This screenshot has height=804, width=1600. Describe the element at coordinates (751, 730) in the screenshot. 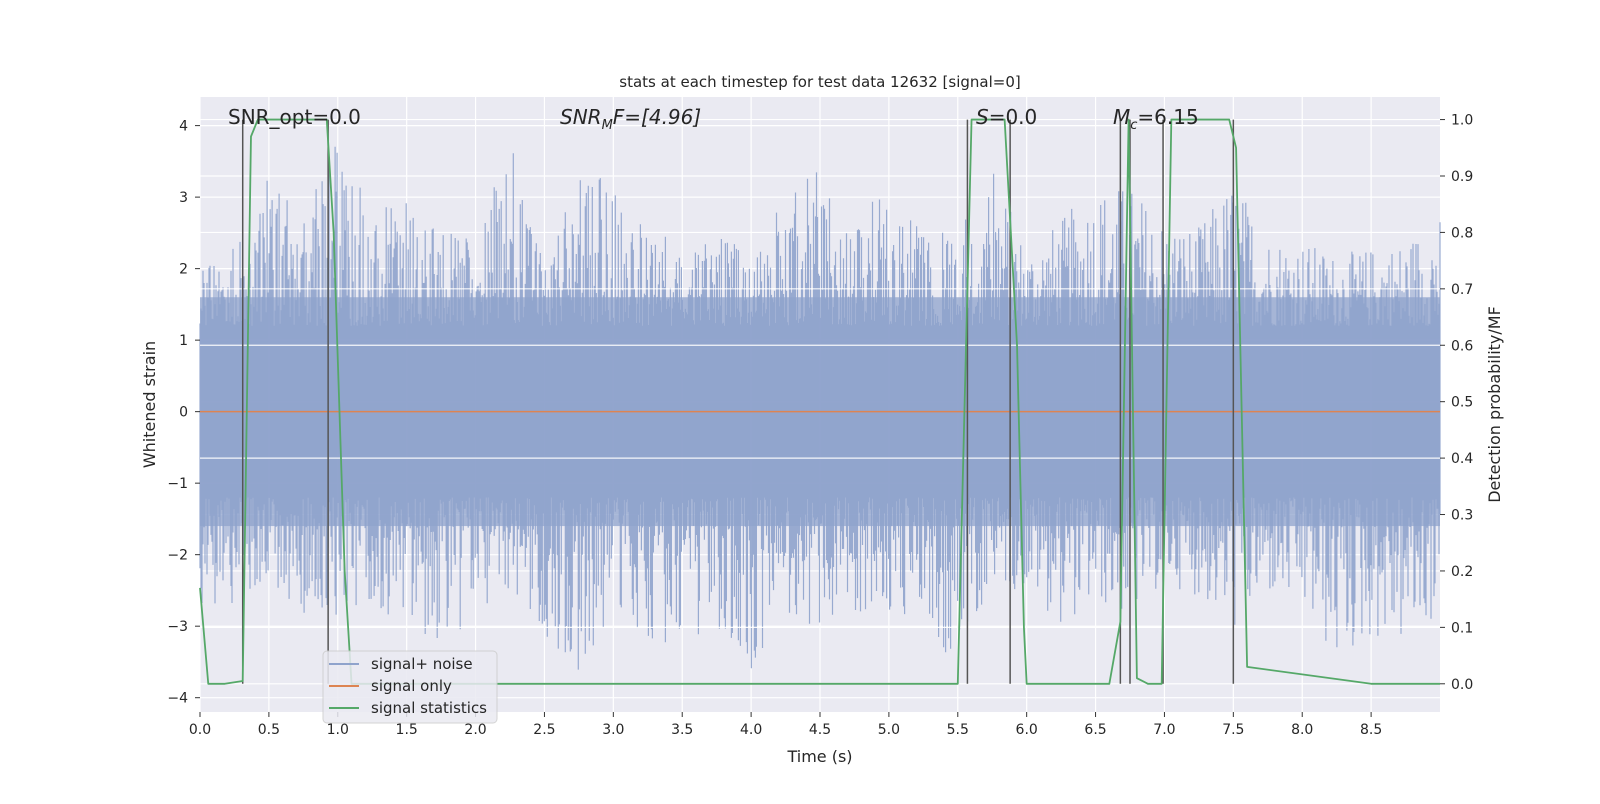

I see `x-tick-label: 4.0` at that location.